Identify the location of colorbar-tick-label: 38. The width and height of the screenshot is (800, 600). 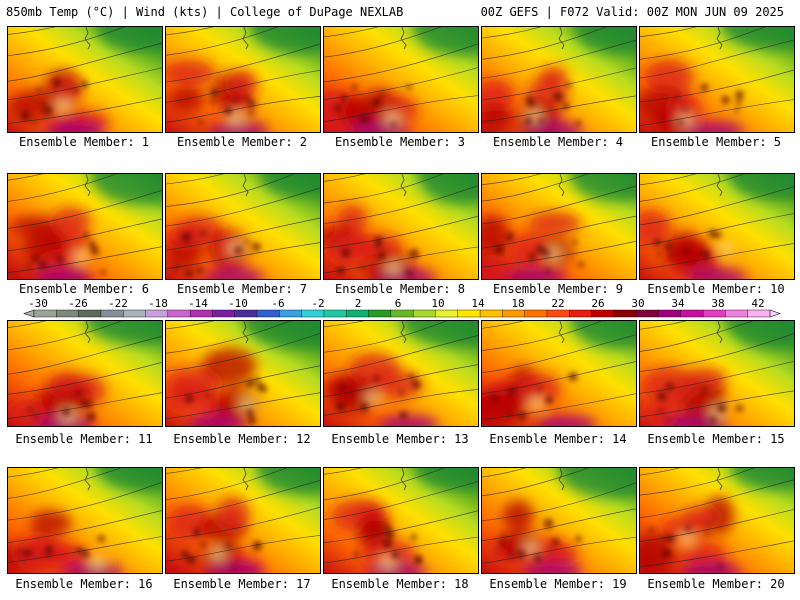
(717, 303).